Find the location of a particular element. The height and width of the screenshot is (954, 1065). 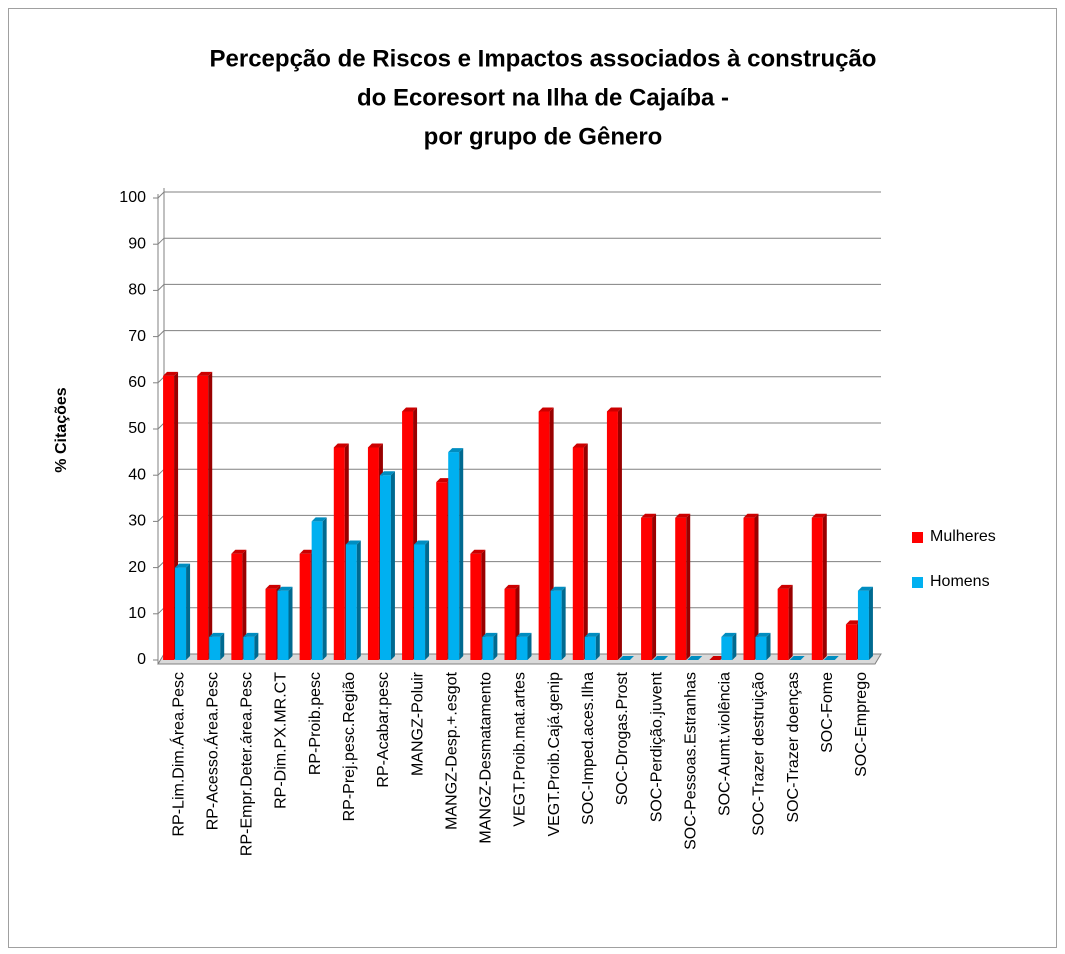

chart-title: por grupo de Gênero is located at coordinates (543, 136).